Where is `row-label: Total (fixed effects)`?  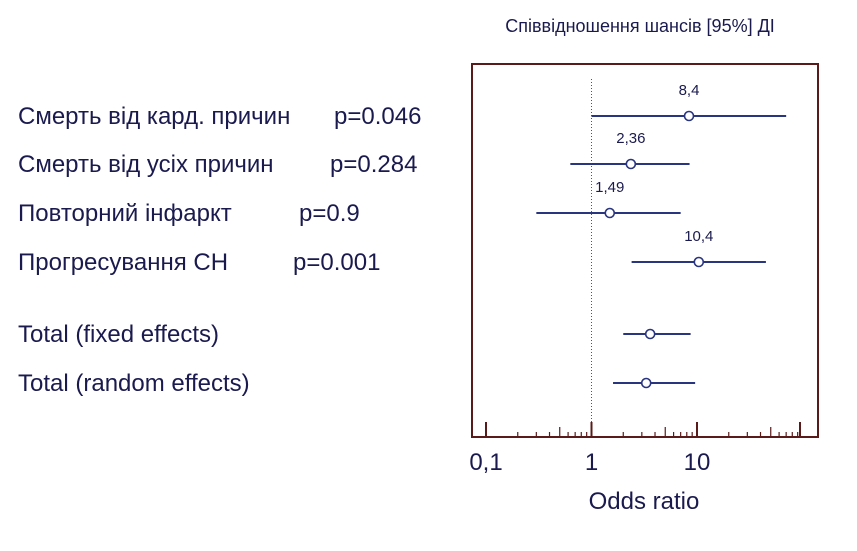 row-label: Total (fixed effects) is located at coordinates (118, 334).